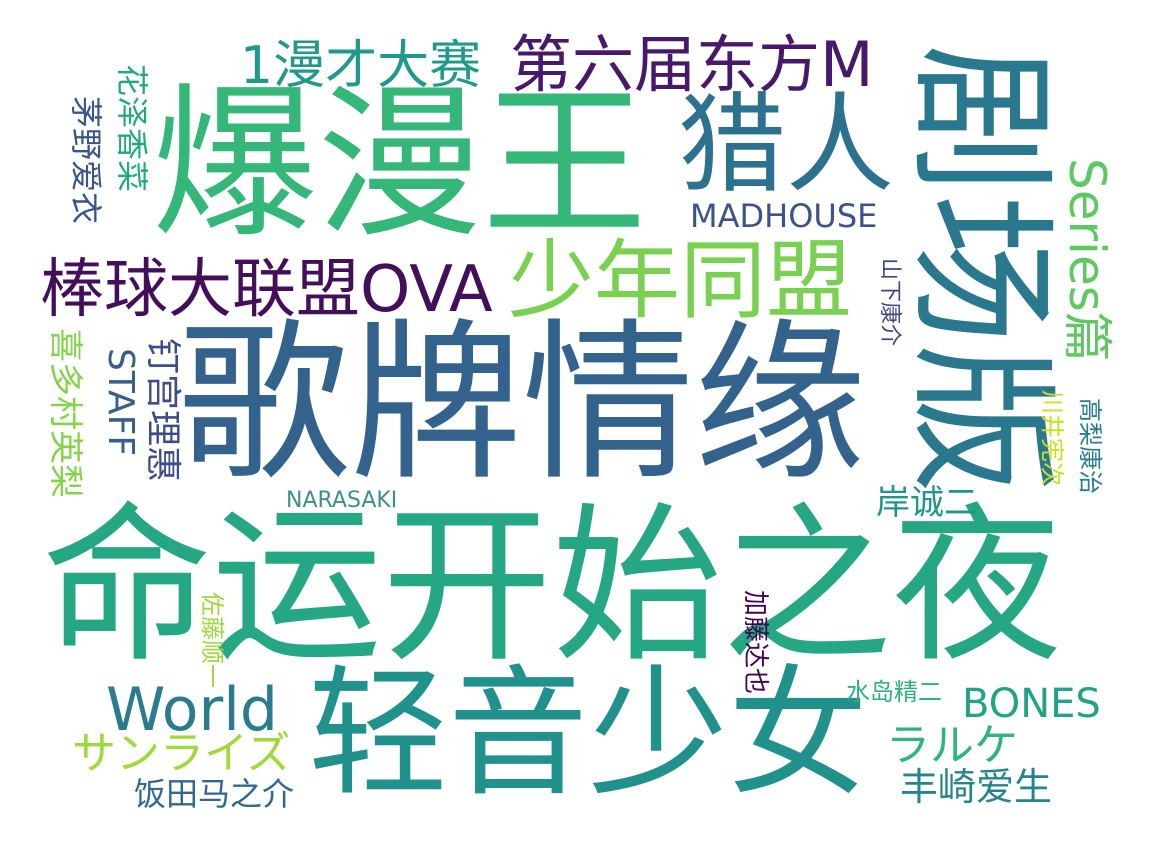 This screenshot has height=860, width=1161. I want to click on word-series: Series篇, so click(1087, 260).